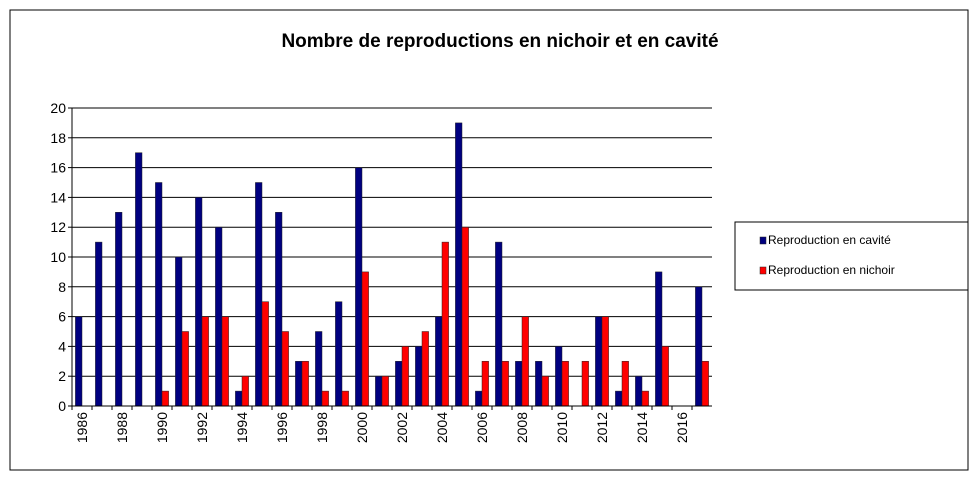 The width and height of the screenshot is (976, 483). What do you see at coordinates (682, 427) in the screenshot?
I see `x-tick-label: 2016` at bounding box center [682, 427].